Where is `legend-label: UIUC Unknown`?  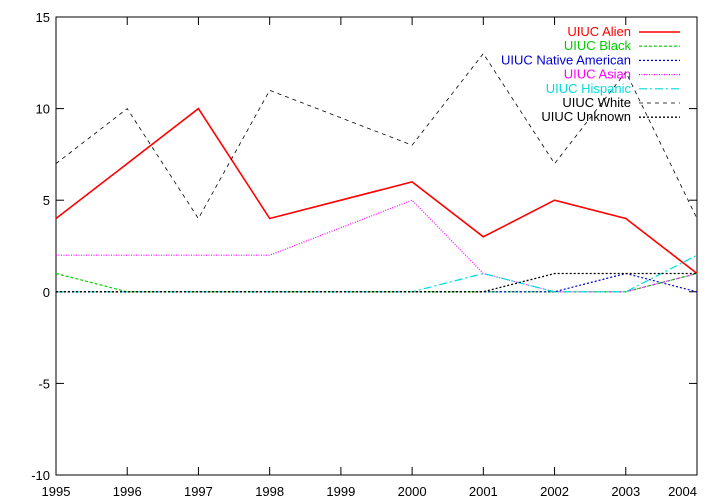 legend-label: UIUC Unknown is located at coordinates (586, 116).